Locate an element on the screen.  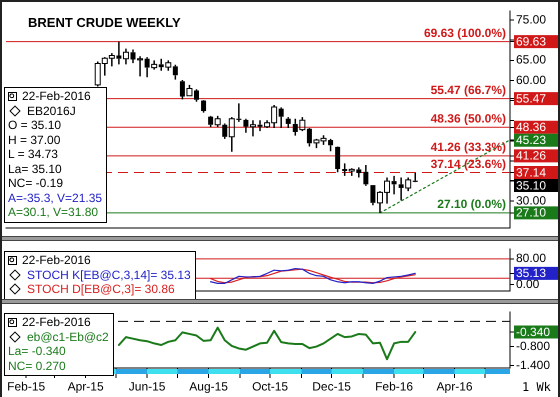
ref-line-label: 37.14 (23.6%) is located at coordinates (468, 163).